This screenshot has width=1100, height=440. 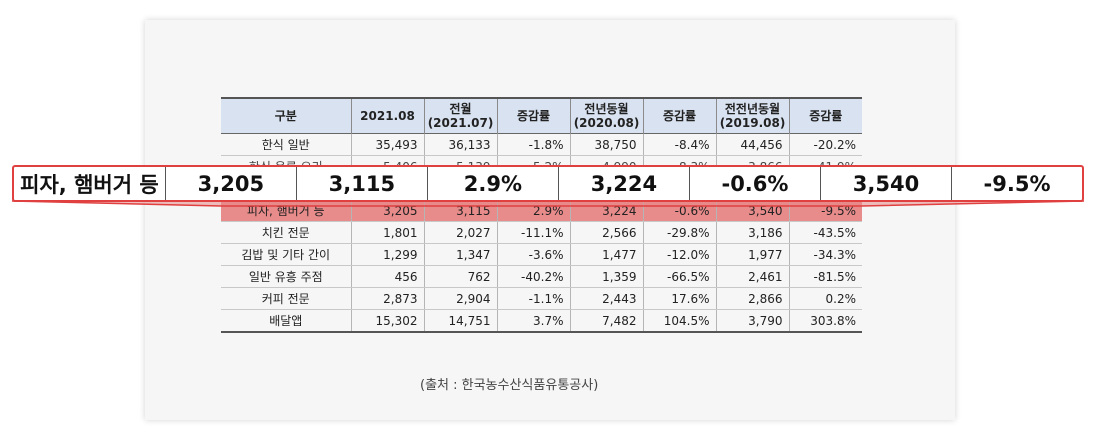 What do you see at coordinates (752, 210) in the screenshot?
I see `value-cell: 3,540` at bounding box center [752, 210].